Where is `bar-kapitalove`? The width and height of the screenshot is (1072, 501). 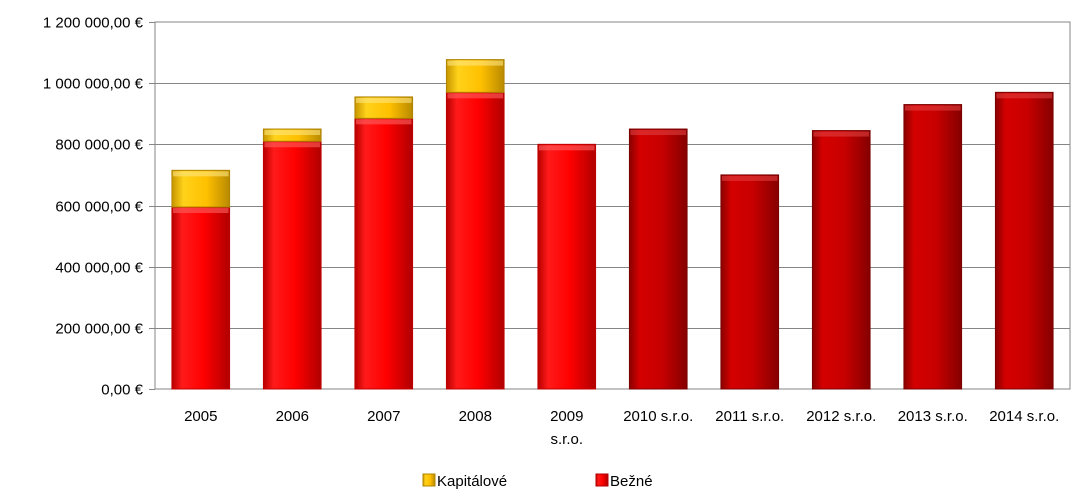 bar-kapitalove is located at coordinates (201, 188).